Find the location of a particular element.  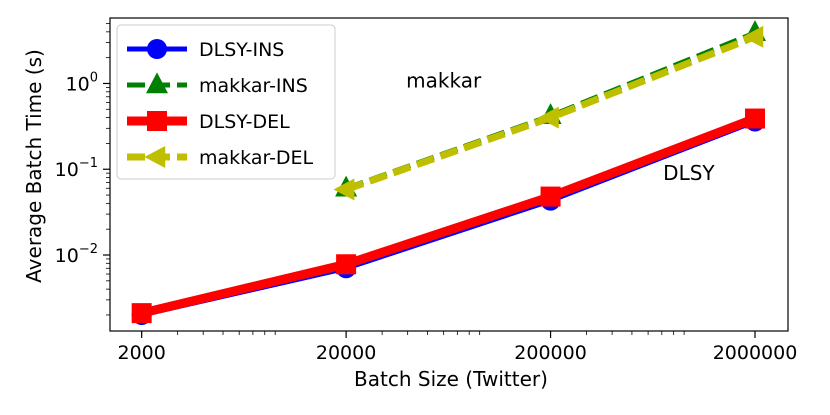

x-tick-label: 2000000 is located at coordinates (755, 353).